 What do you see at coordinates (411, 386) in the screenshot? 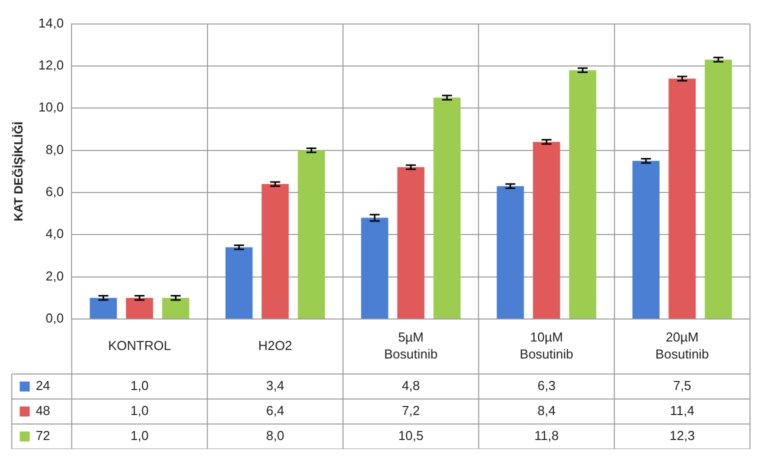
I see `data-label: 4,8` at bounding box center [411, 386].